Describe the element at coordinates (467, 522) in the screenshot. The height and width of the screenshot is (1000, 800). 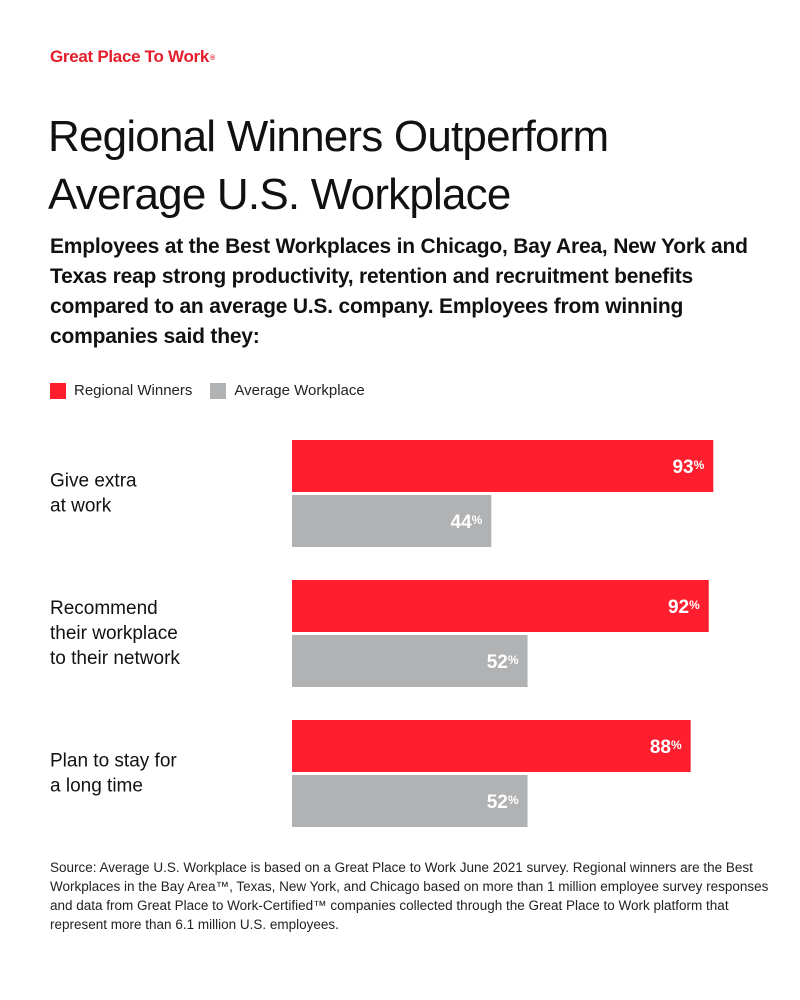
I see `data-label: 44%` at that location.